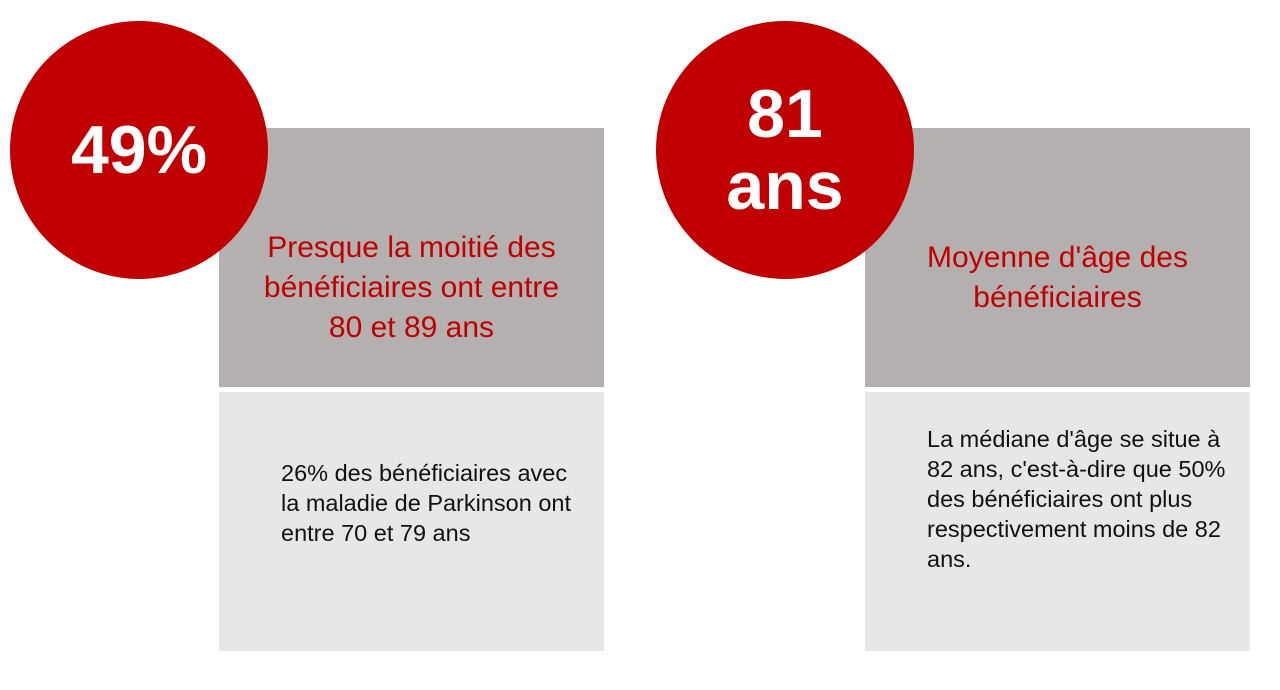 The height and width of the screenshot is (690, 1280). I want to click on mean-age-headline: Moyenne d'âge des bénéficiaires, so click(1057, 277).